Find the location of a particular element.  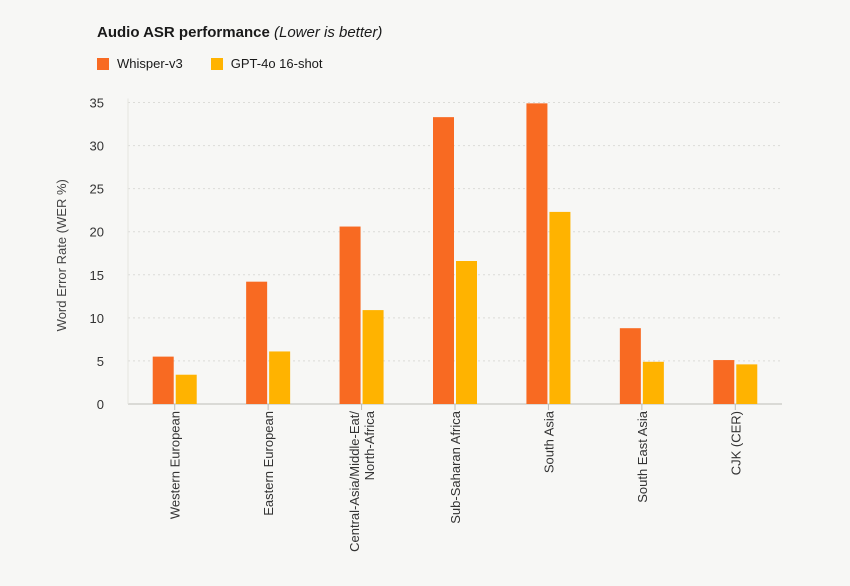

y-tick-label-35: 35 is located at coordinates (97, 103).